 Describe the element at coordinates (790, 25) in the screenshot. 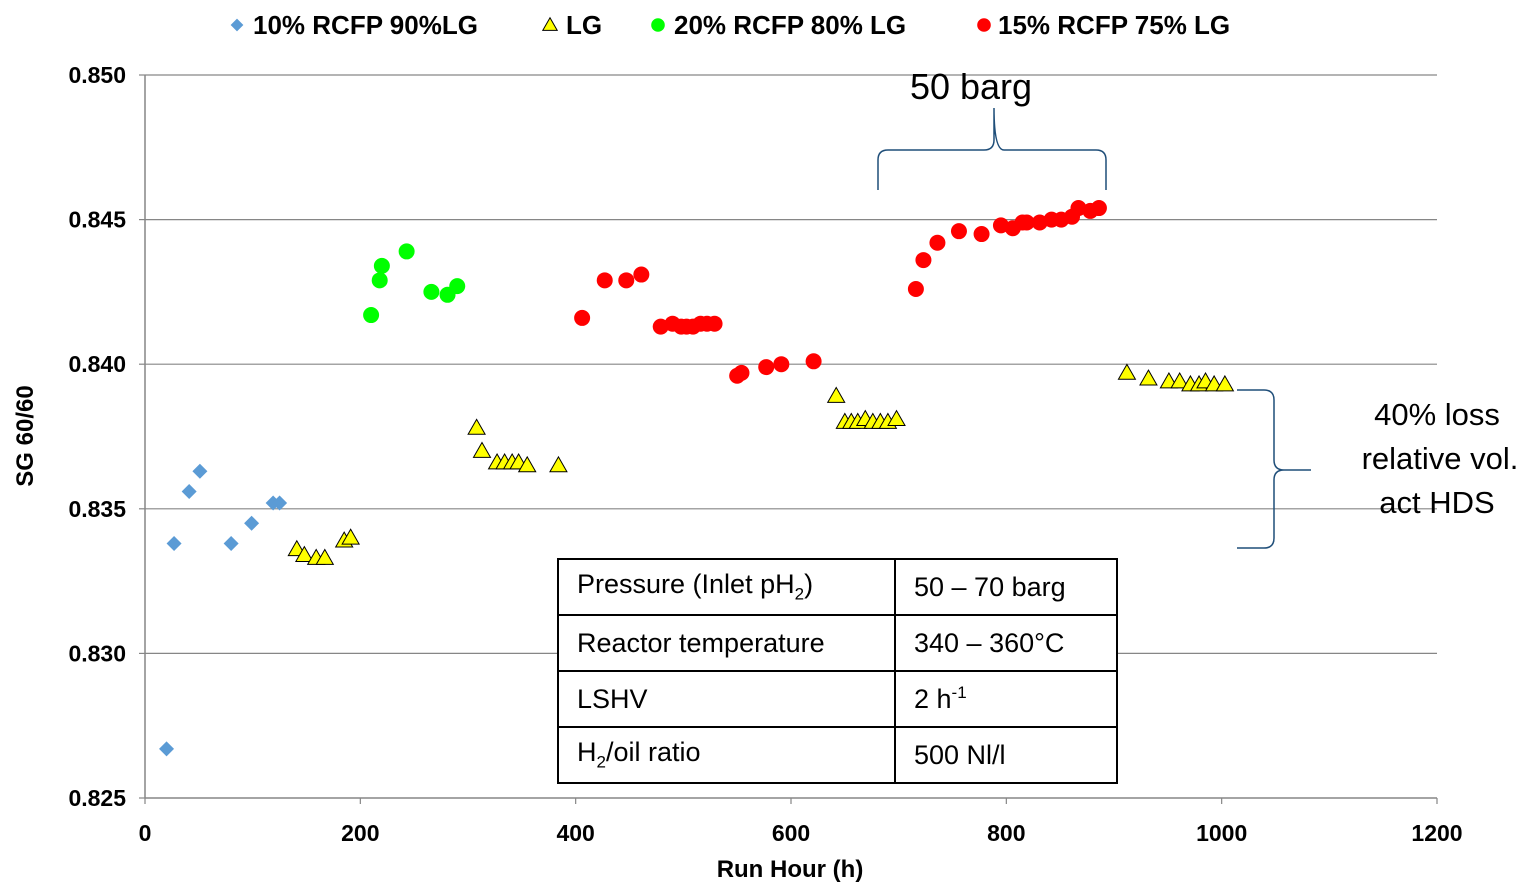

I see `legend-label: 20% RCFP 80% LG` at that location.